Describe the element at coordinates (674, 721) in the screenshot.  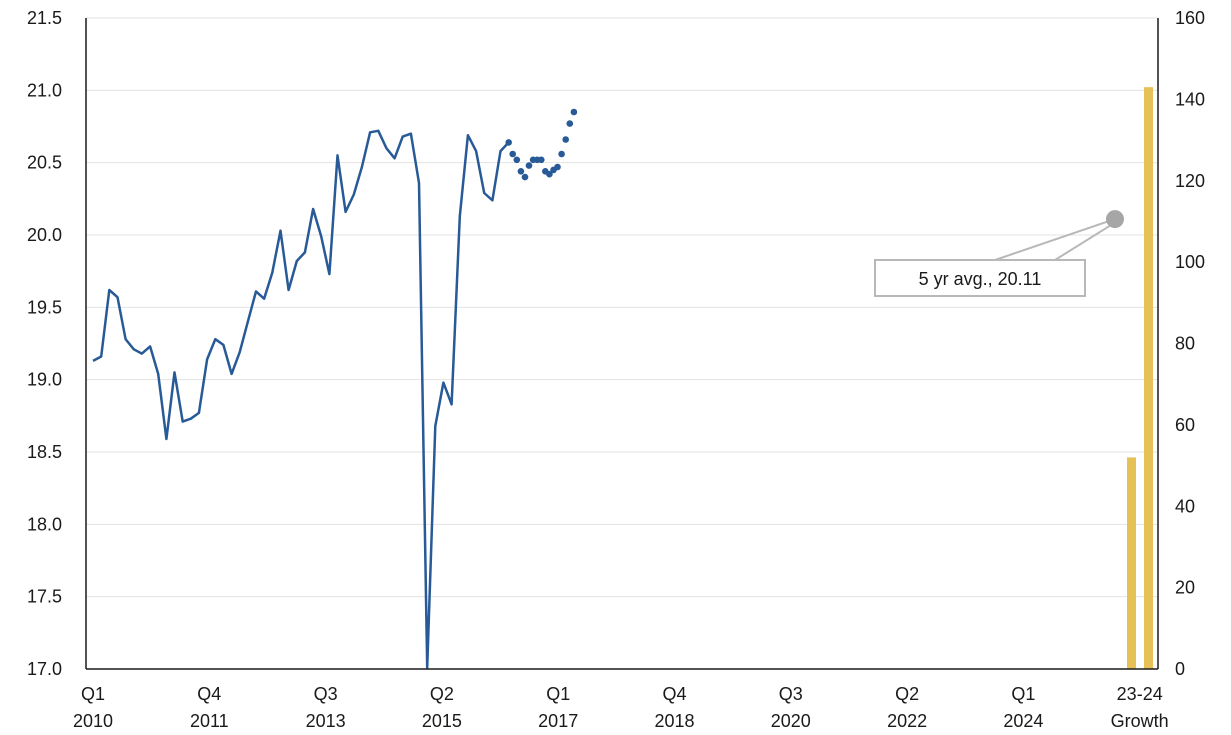
I see `x-tick-label-line2: 2018` at that location.